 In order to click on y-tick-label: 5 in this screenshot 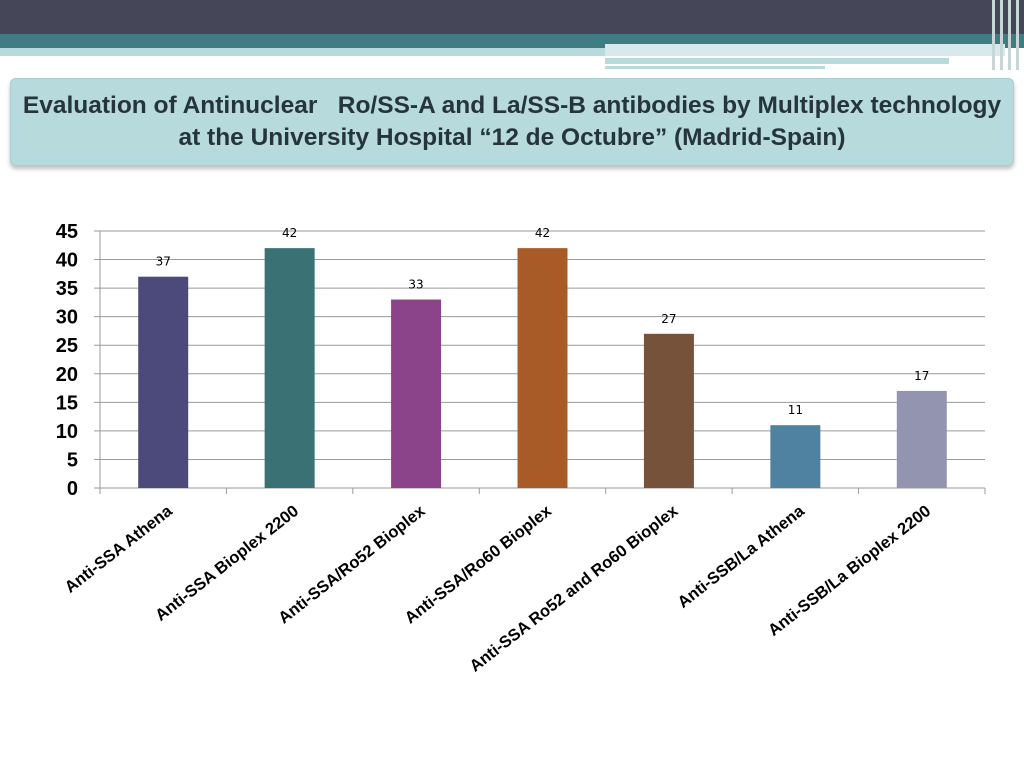, I will do `click(72, 460)`.